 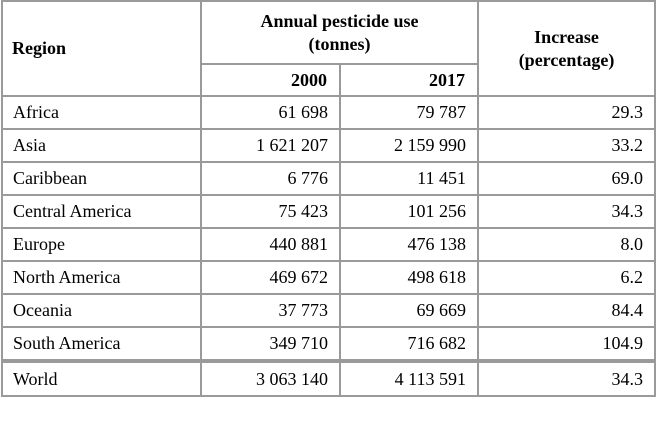 What do you see at coordinates (566, 36) in the screenshot?
I see `increase-header-line1: Increase` at bounding box center [566, 36].